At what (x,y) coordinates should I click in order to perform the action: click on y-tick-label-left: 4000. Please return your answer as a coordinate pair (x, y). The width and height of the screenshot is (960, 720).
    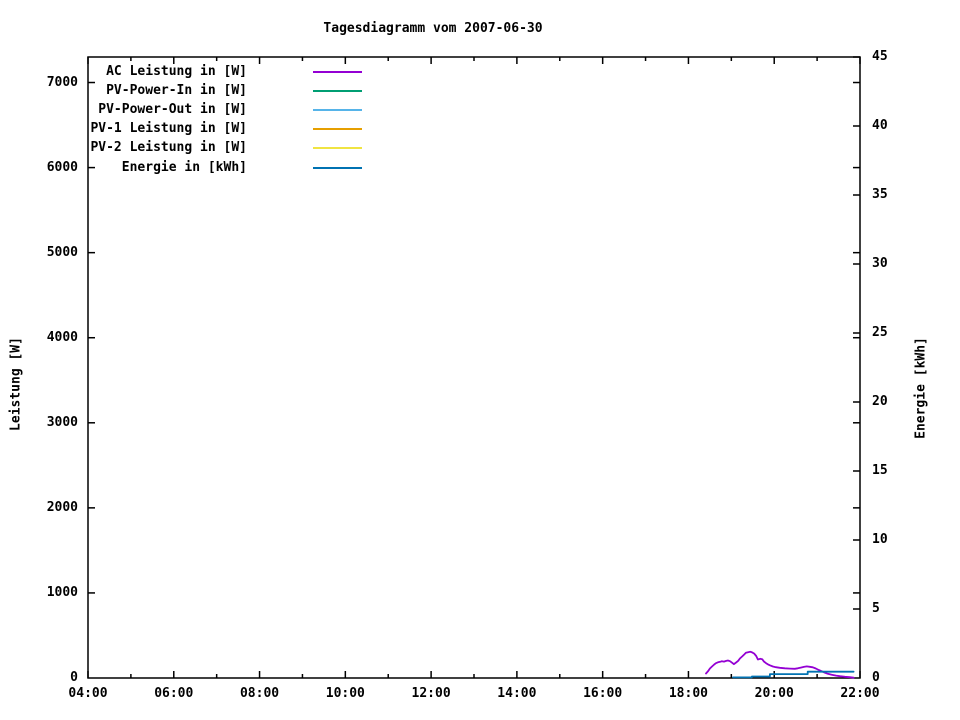
    Looking at the image, I should click on (62, 337).